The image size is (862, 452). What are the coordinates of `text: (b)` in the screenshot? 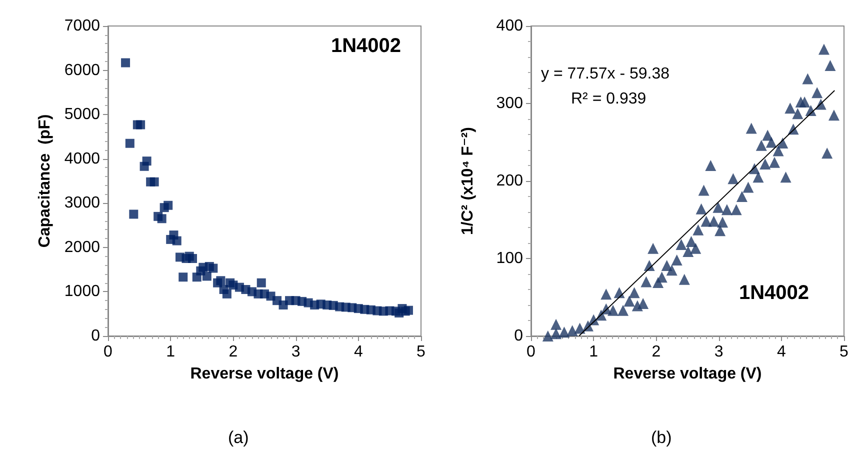 It's located at (661, 437).